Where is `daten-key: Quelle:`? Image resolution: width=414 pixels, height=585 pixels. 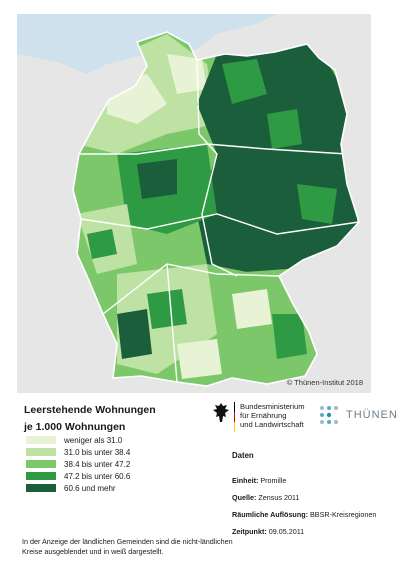 daten-key: Quelle: is located at coordinates (244, 497).